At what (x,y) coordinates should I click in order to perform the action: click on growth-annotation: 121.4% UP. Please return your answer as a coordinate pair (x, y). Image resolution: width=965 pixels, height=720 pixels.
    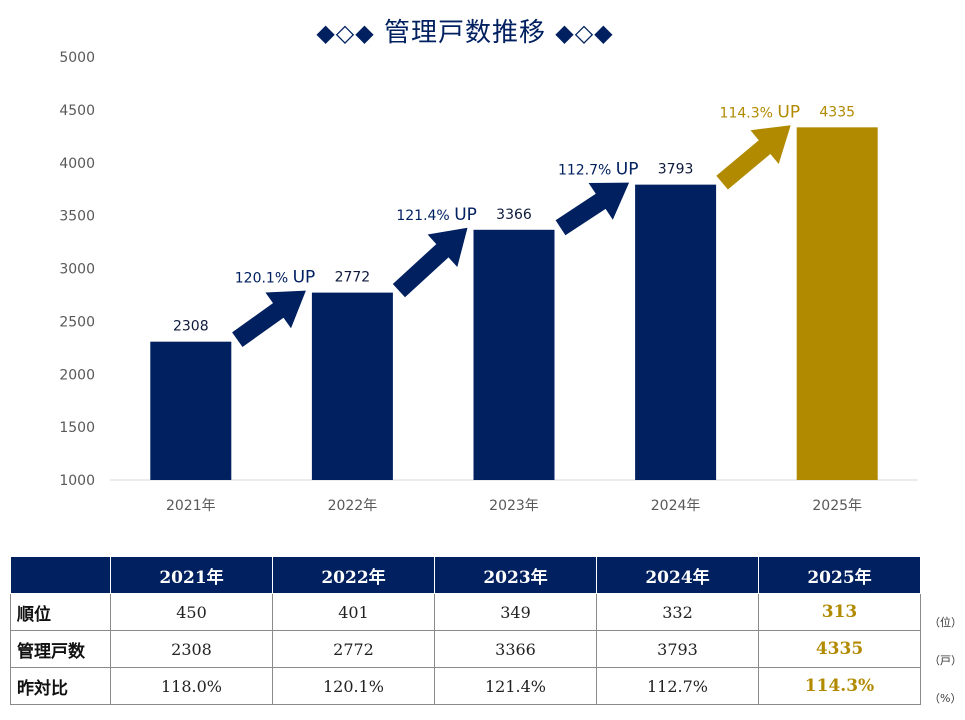
    Looking at the image, I should click on (436, 215).